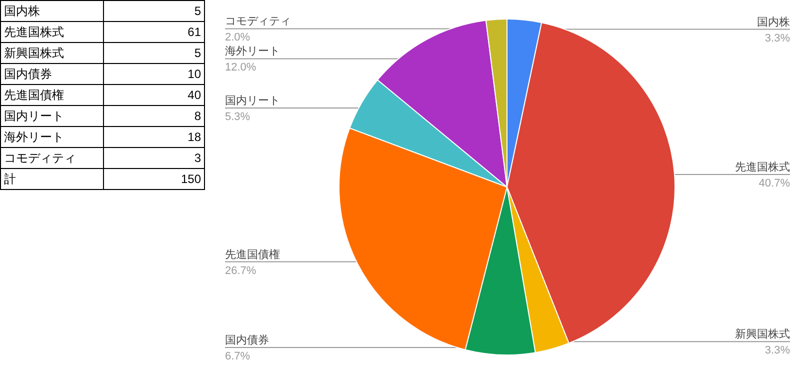 This screenshot has width=807, height=373. Describe the element at coordinates (774, 183) in the screenshot. I see `data-label: 40.7%` at that location.